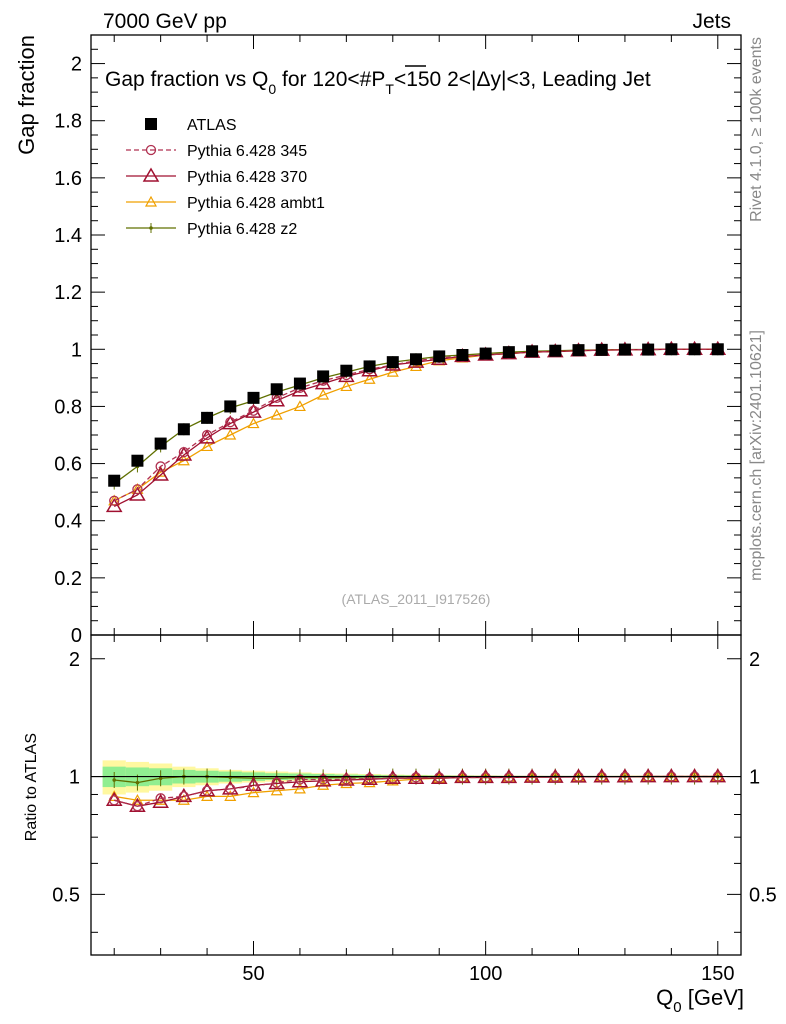 The height and width of the screenshot is (1024, 786). Describe the element at coordinates (66, 895) in the screenshot. I see `ratio-y-tick-label-left: 0.5` at that location.